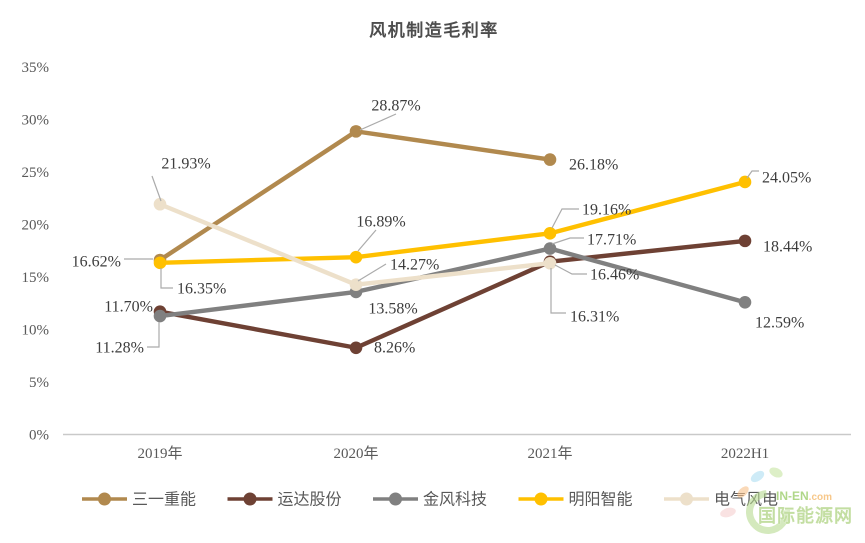  I want to click on legend-label: 金风科技, so click(455, 500).